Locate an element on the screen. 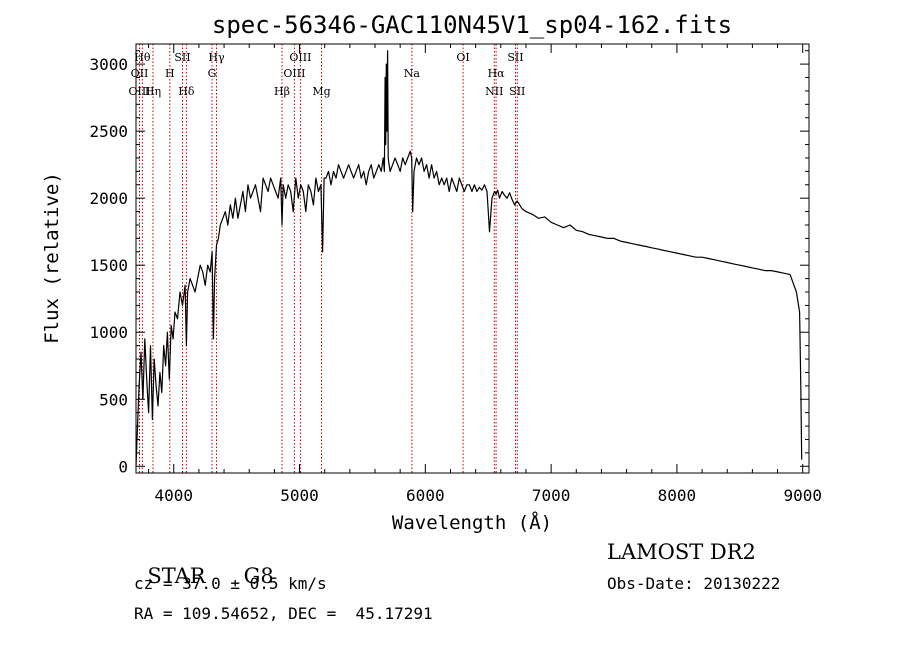 This screenshot has height=649, width=900. x-tick-label-0: 4000 is located at coordinates (173, 495).